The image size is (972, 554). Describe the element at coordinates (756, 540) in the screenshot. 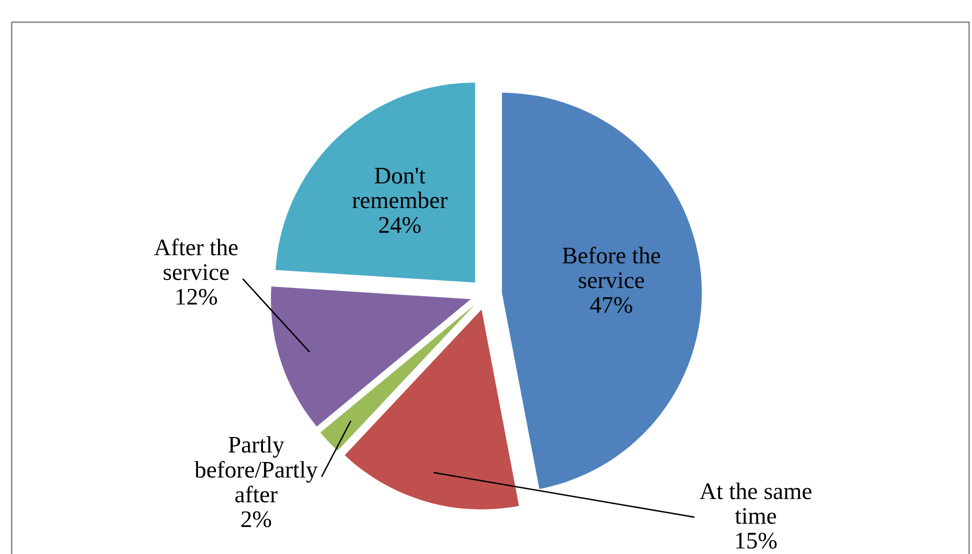

I see `data-label: 15%` at that location.